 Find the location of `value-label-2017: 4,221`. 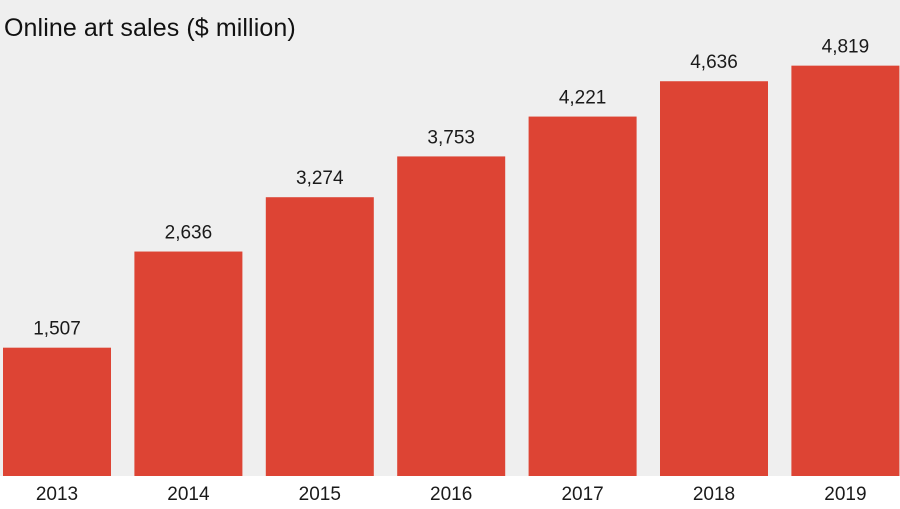

value-label-2017: 4,221 is located at coordinates (583, 98).